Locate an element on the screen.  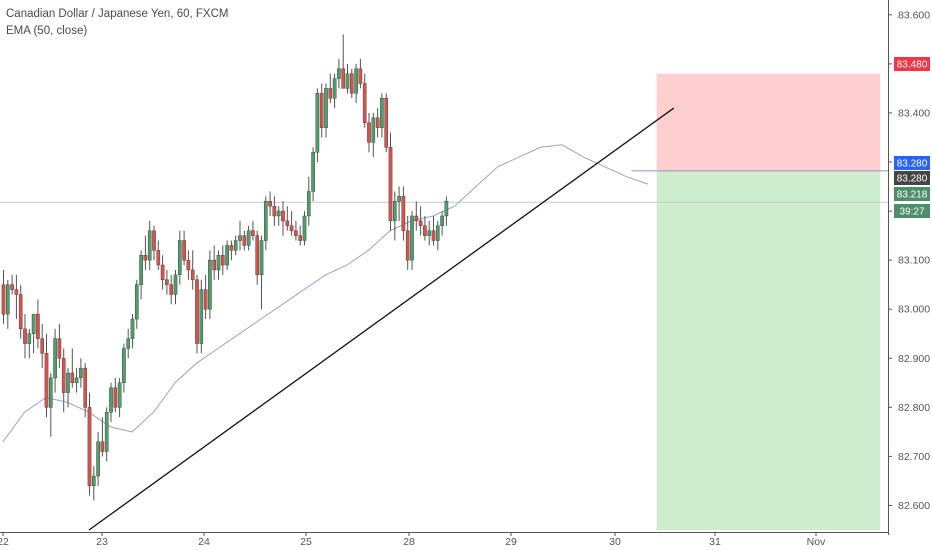
price-tag: 83.280 is located at coordinates (912, 178).